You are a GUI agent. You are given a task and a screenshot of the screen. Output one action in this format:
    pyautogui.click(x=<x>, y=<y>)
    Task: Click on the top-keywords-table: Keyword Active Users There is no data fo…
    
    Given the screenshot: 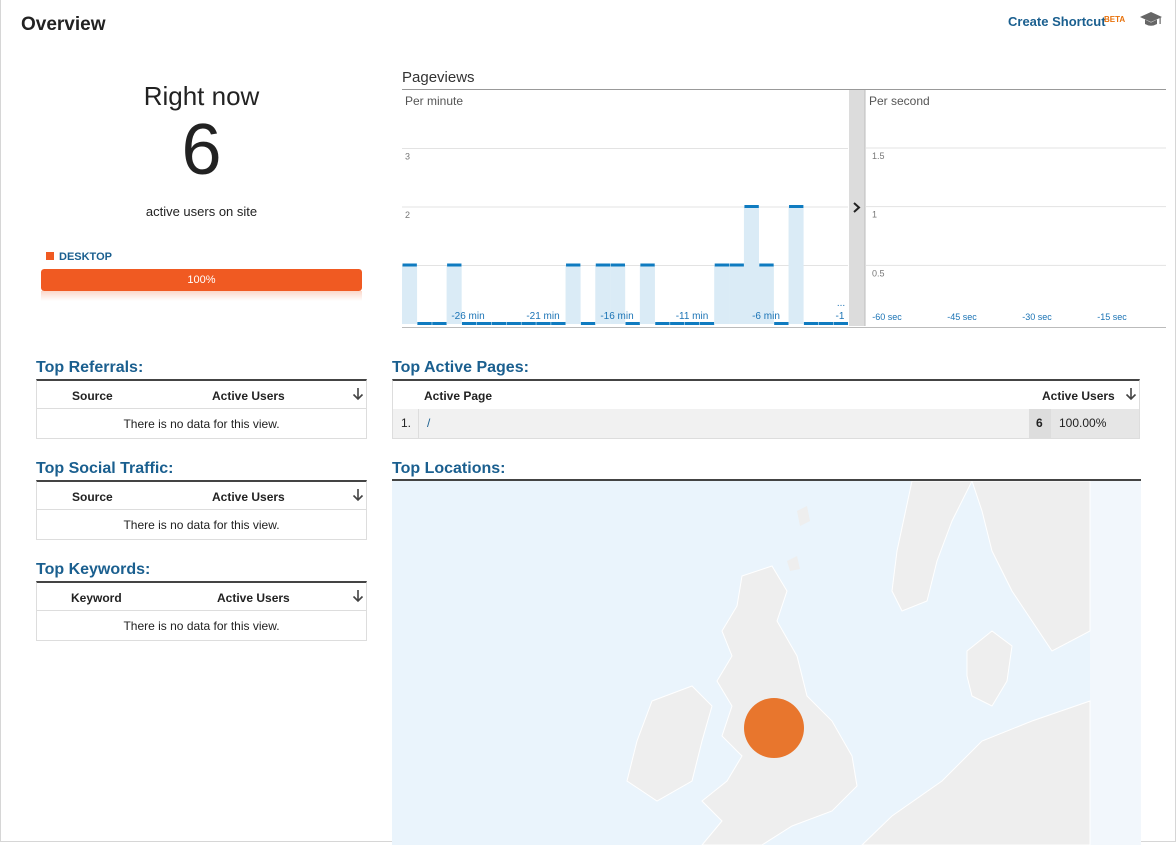 What is the action you would take?
    pyautogui.click(x=201, y=611)
    